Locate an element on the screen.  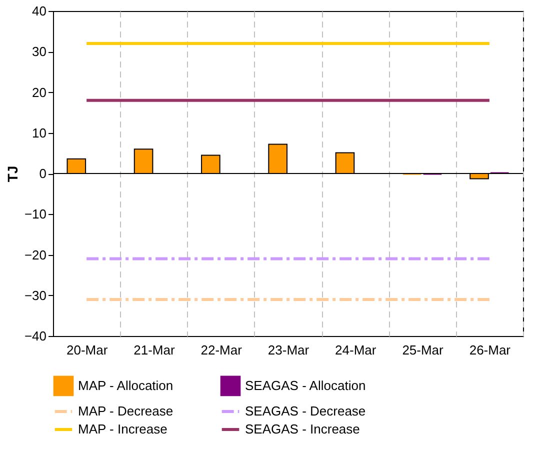
y-tick-label: −30 is located at coordinates (35, 295).